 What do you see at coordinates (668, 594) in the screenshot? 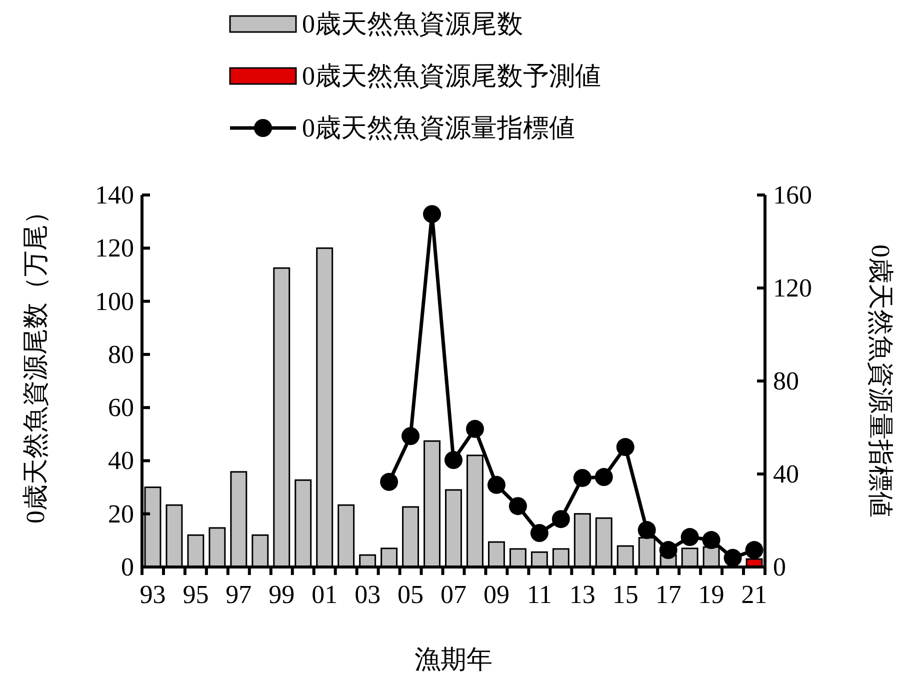
I see `x-tick-label: 17` at bounding box center [668, 594].